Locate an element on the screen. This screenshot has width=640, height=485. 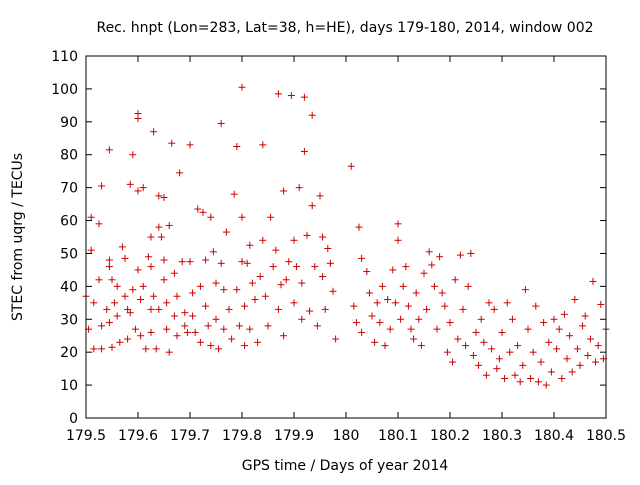
y-axis-label: STEC from uqrg / TECUs is located at coordinates (18, 237).